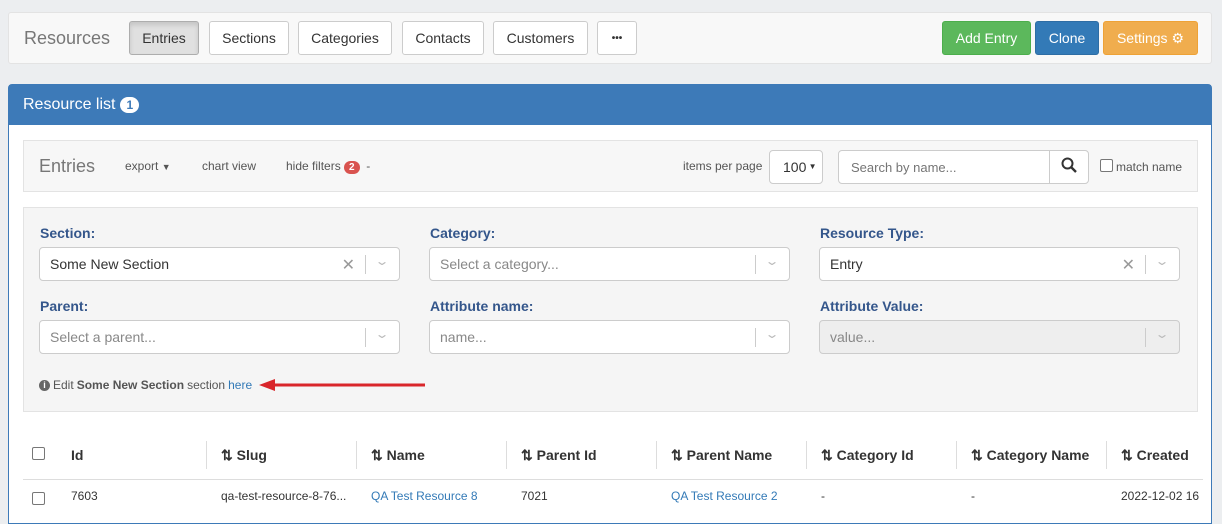 Image resolution: width=1222 pixels, height=524 pixels. I want to click on toolbar-title: Entries, so click(67, 166).